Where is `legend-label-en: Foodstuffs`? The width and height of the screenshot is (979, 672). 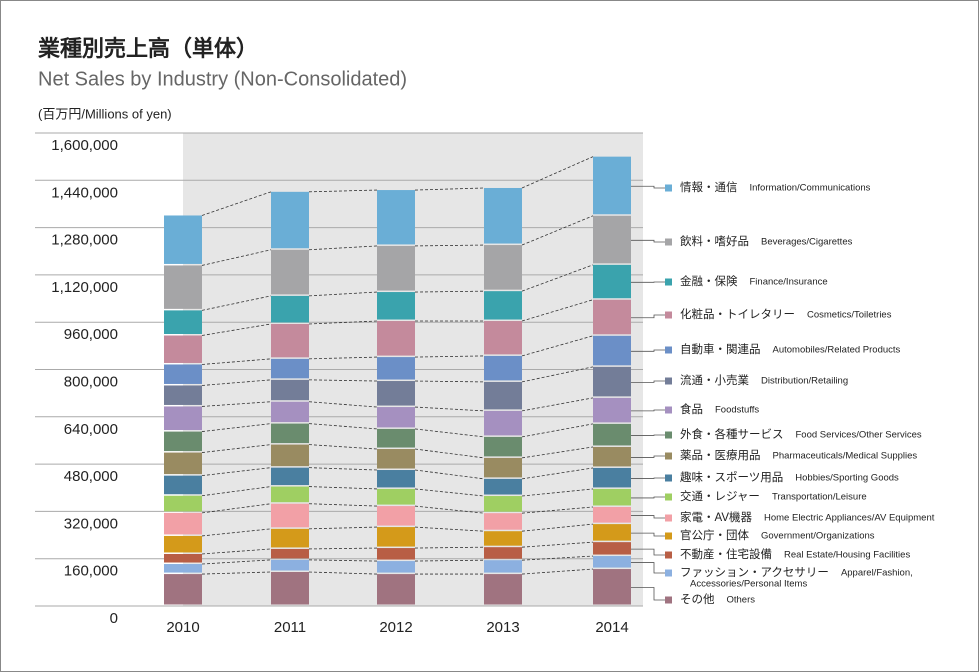
legend-label-en: Foodstuffs is located at coordinates (737, 410).